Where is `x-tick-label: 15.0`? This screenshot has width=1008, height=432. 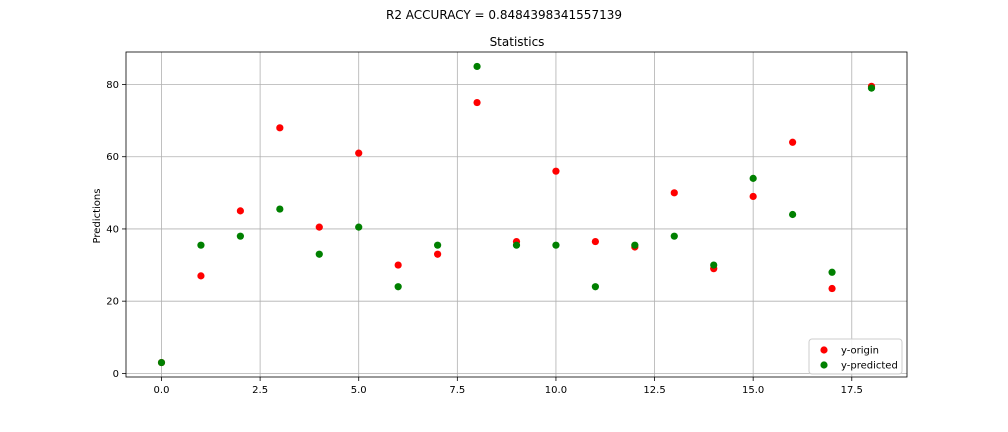 x-tick-label: 15.0 is located at coordinates (753, 390).